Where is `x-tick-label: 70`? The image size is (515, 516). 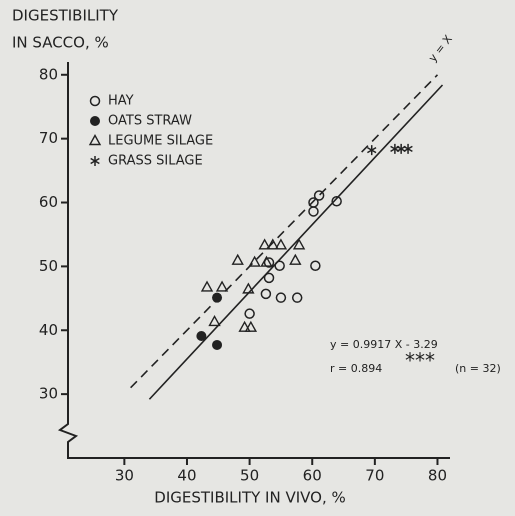 x-tick-label: 70 is located at coordinates (374, 476).